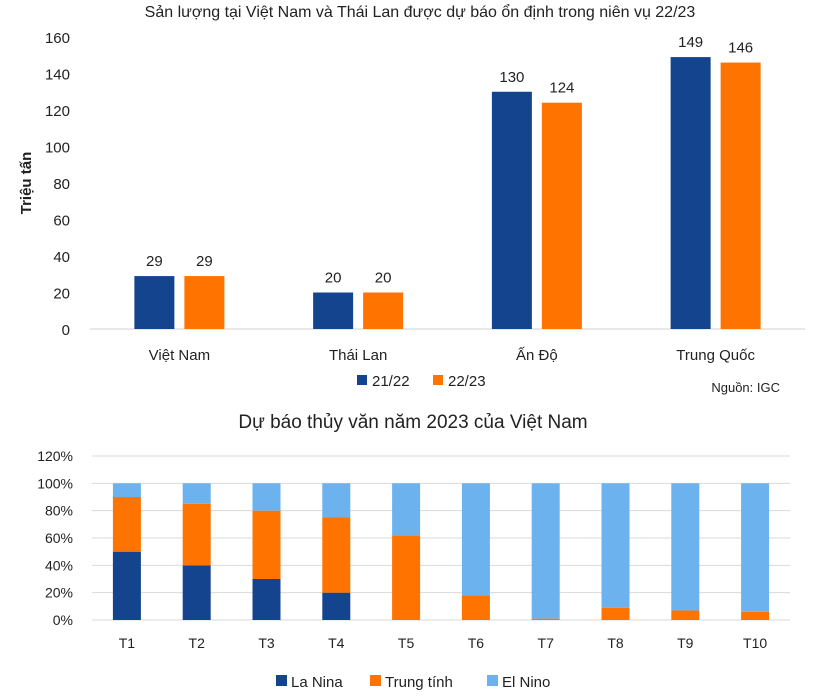  What do you see at coordinates (755, 643) in the screenshot?
I see `x-tick-label: T10` at bounding box center [755, 643].